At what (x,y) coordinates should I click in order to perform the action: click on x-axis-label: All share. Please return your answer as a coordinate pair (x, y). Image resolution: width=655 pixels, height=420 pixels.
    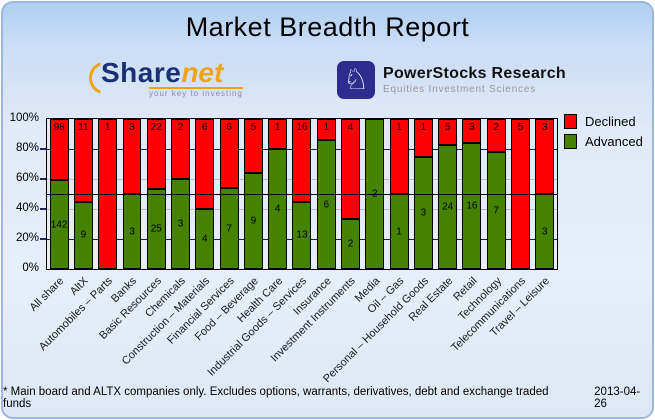
    Looking at the image, I should click on (47, 294).